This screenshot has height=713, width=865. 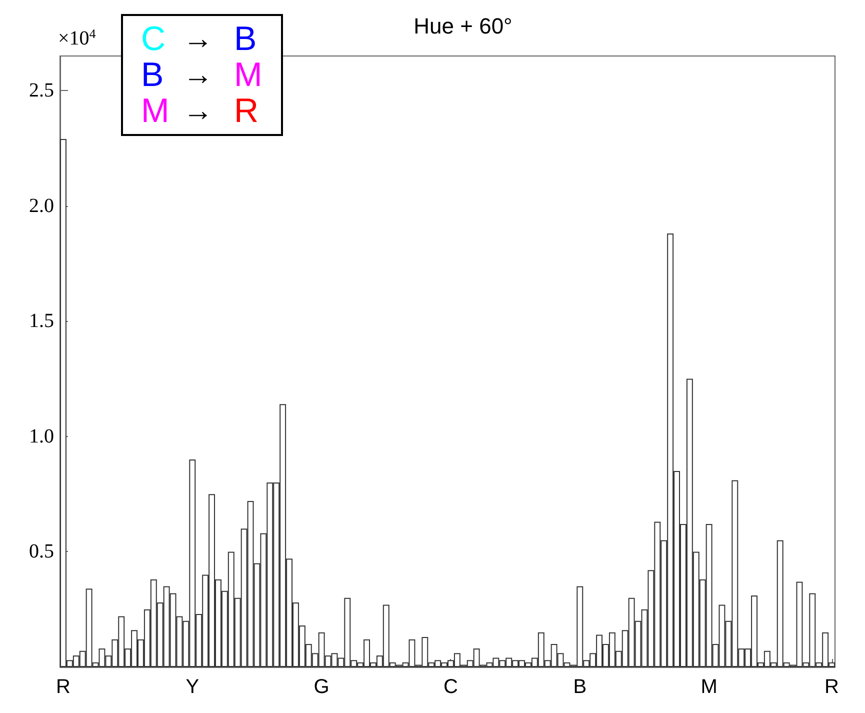 I want to click on annotation: B → M, so click(x=201, y=75).